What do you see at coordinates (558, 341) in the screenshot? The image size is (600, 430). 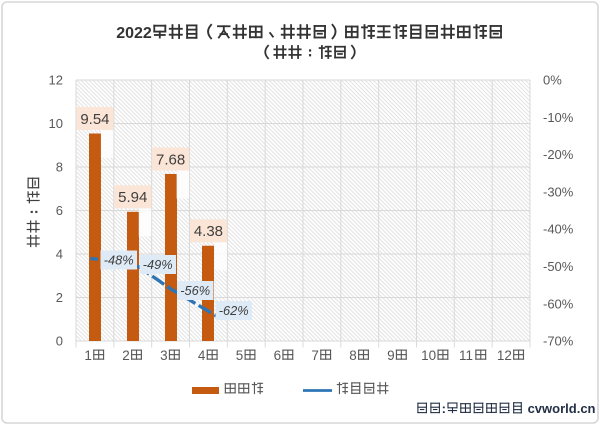 I see `svg-text: -70%` at bounding box center [558, 341].